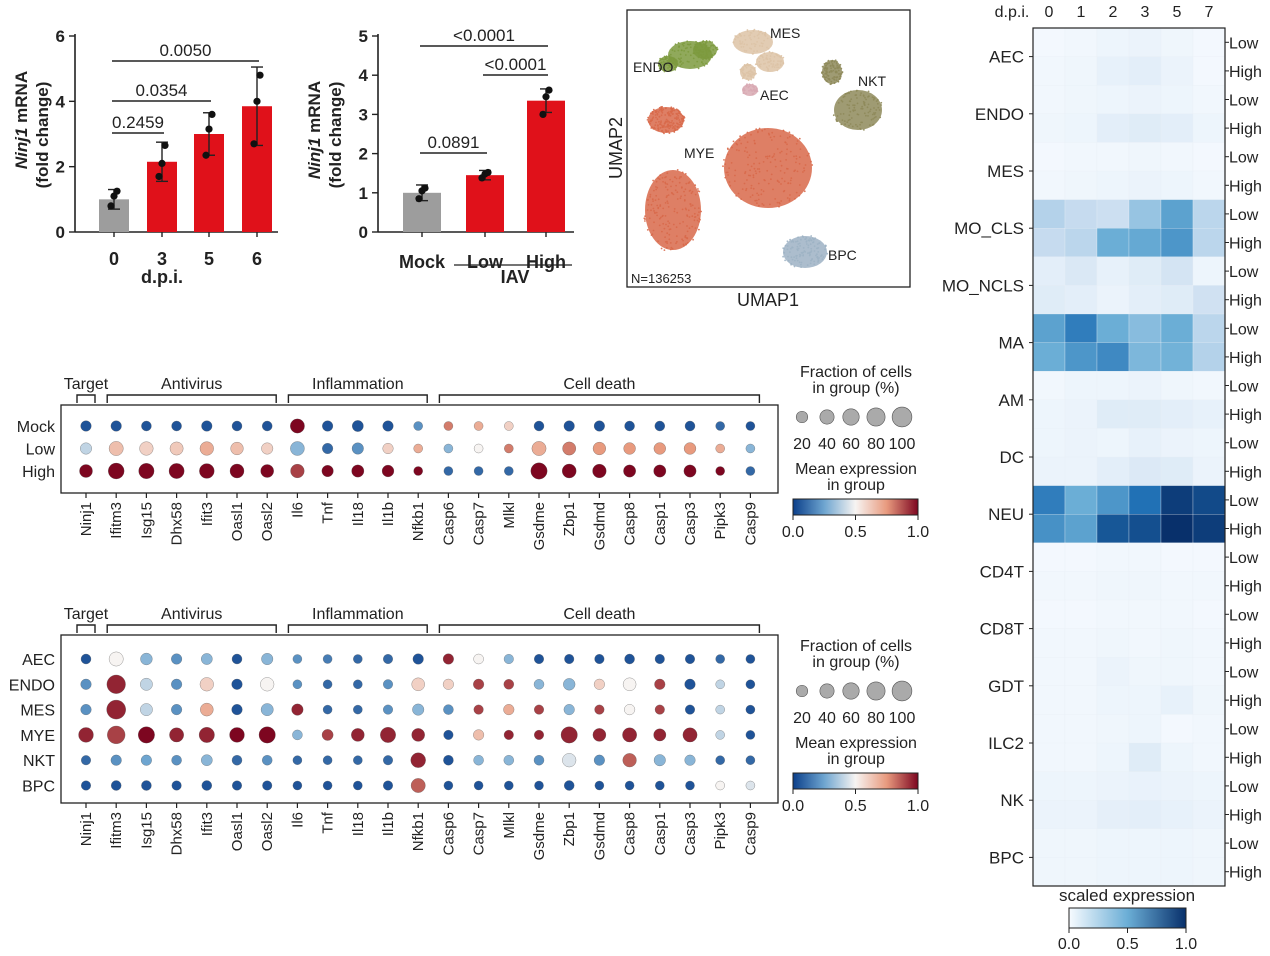 This screenshot has width=1270, height=956. Describe the element at coordinates (546, 97) in the screenshot. I see `data-point` at that location.